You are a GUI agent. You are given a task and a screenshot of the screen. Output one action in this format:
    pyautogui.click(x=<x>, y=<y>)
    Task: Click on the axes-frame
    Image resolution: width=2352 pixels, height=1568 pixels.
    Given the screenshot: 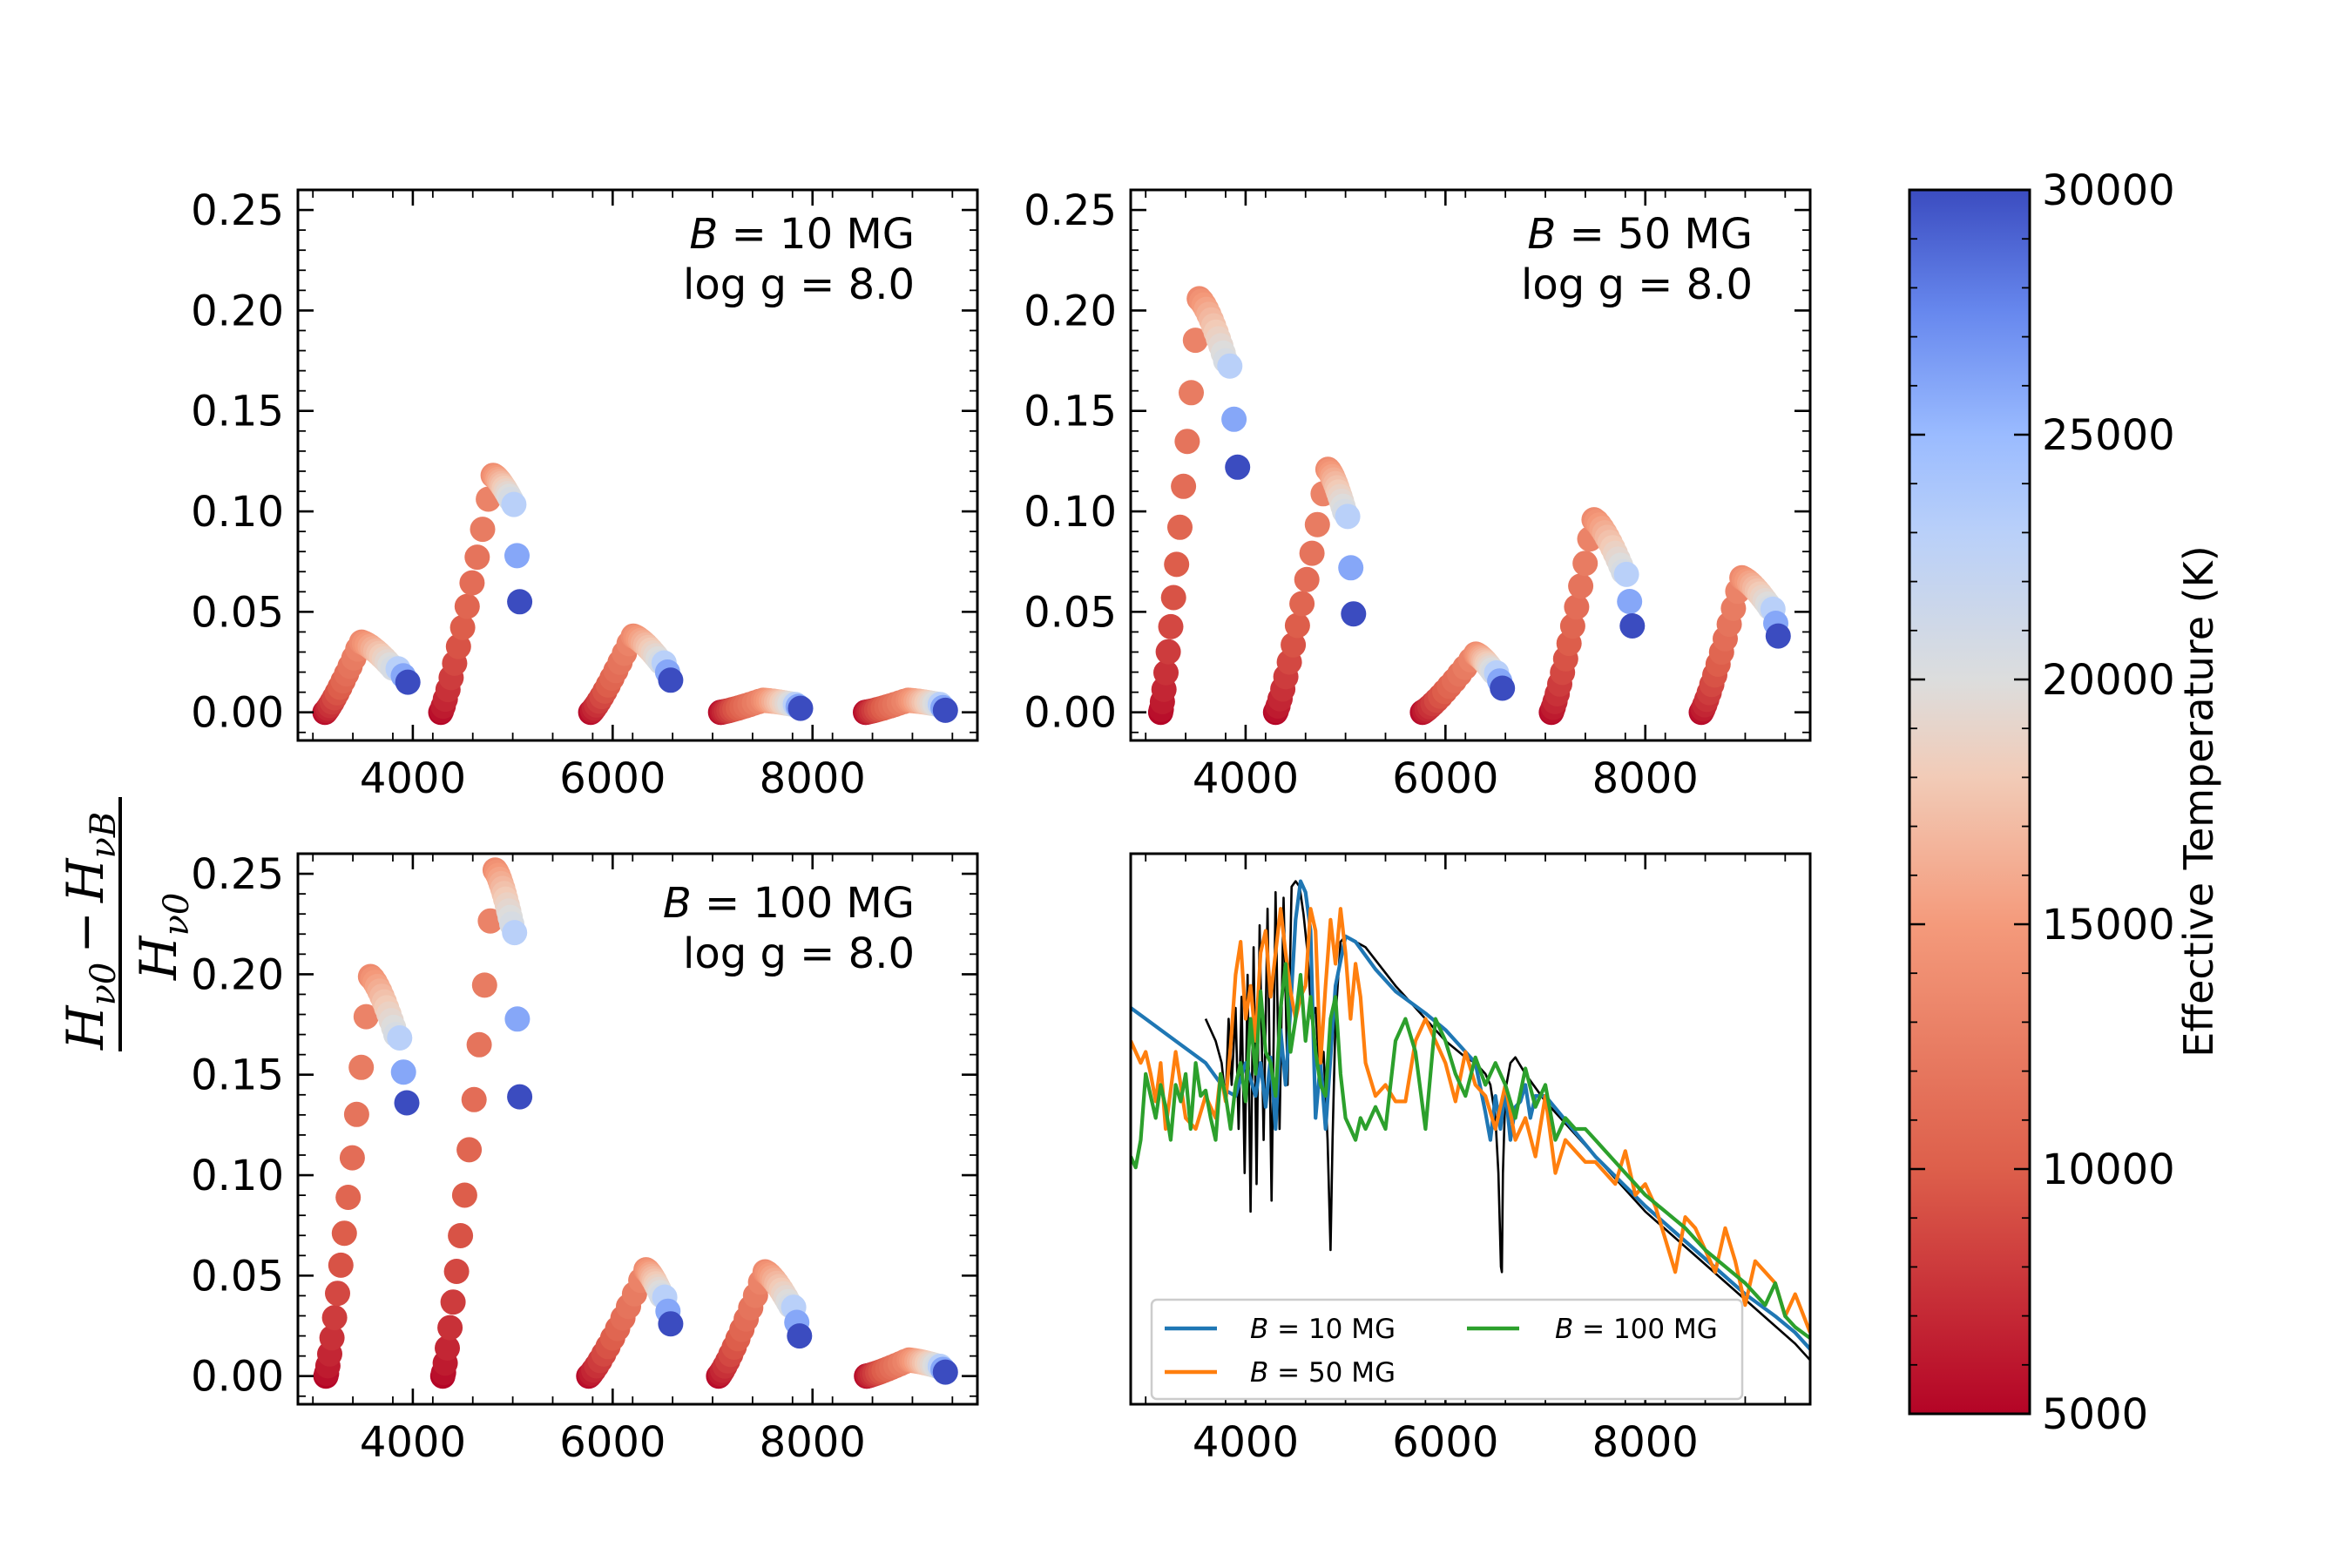 What is the action you would take?
    pyautogui.click(x=1470, y=465)
    